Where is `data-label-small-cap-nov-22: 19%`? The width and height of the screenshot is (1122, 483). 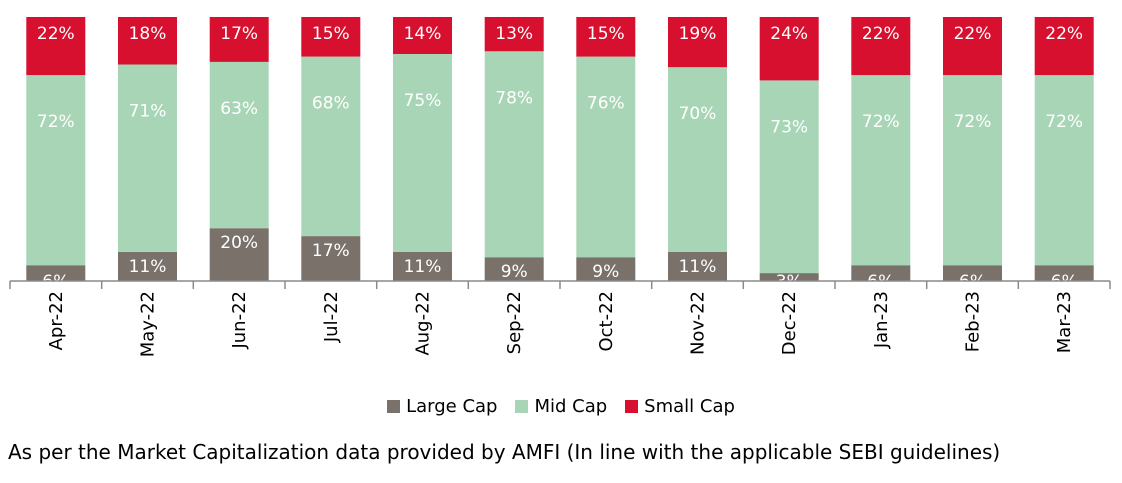
data-label-small-cap-nov-22: 19% is located at coordinates (698, 34).